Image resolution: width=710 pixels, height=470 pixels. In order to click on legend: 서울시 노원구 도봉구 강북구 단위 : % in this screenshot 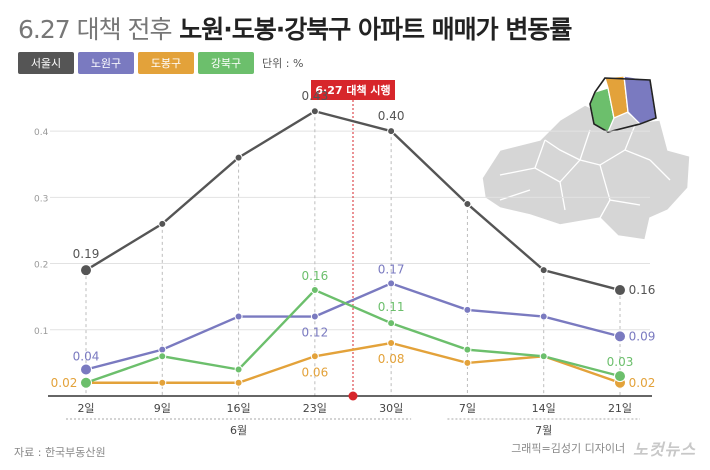, I will do `click(160, 63)`.